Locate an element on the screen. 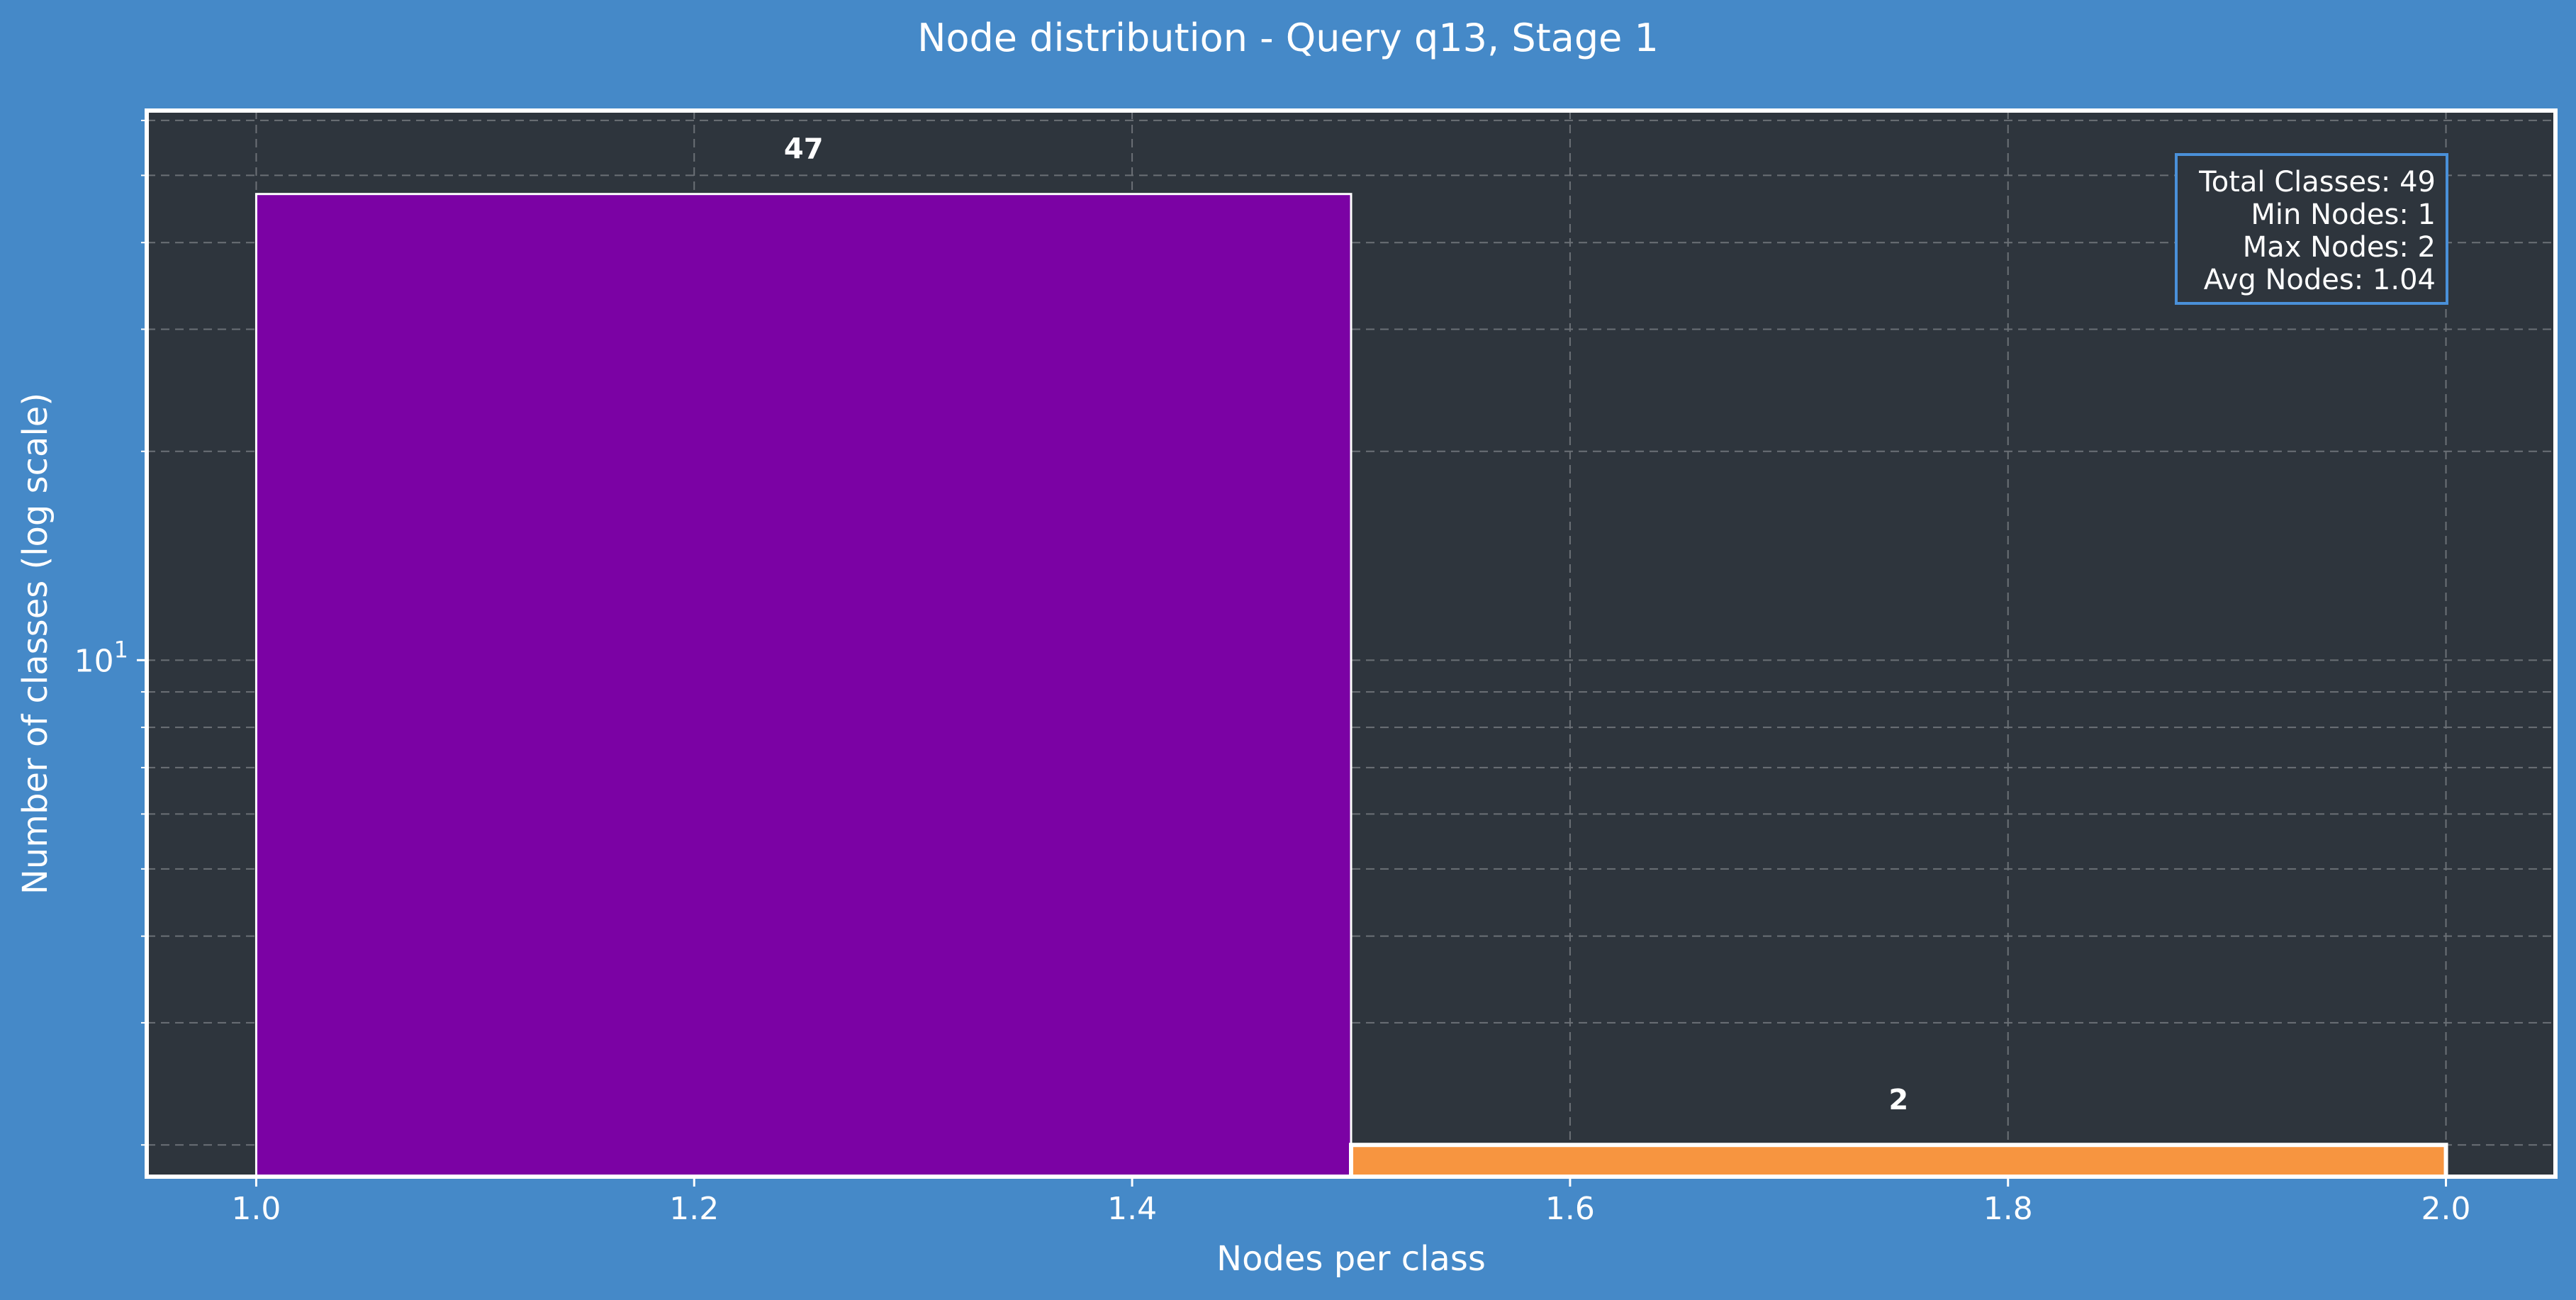  x-tick-label: 2.0 is located at coordinates (2446, 1209).